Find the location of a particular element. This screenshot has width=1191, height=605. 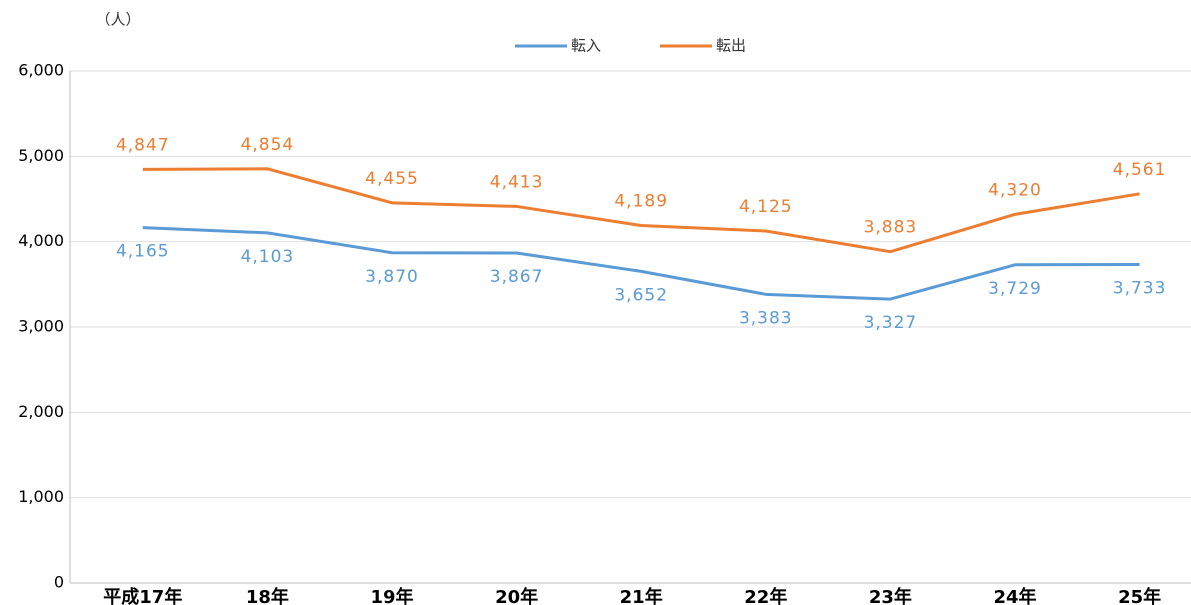

y-tick-label: 5,000 is located at coordinates (41, 155).